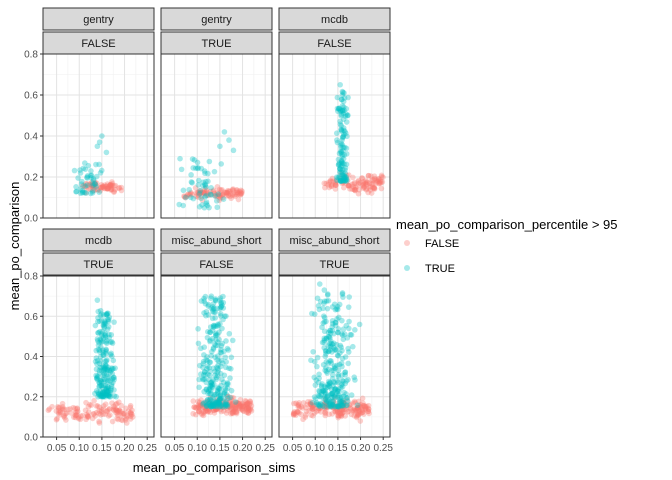 The width and height of the screenshot is (672, 480). What do you see at coordinates (198, 448) in the screenshot?
I see `x-tick-label: 0.10` at bounding box center [198, 448].